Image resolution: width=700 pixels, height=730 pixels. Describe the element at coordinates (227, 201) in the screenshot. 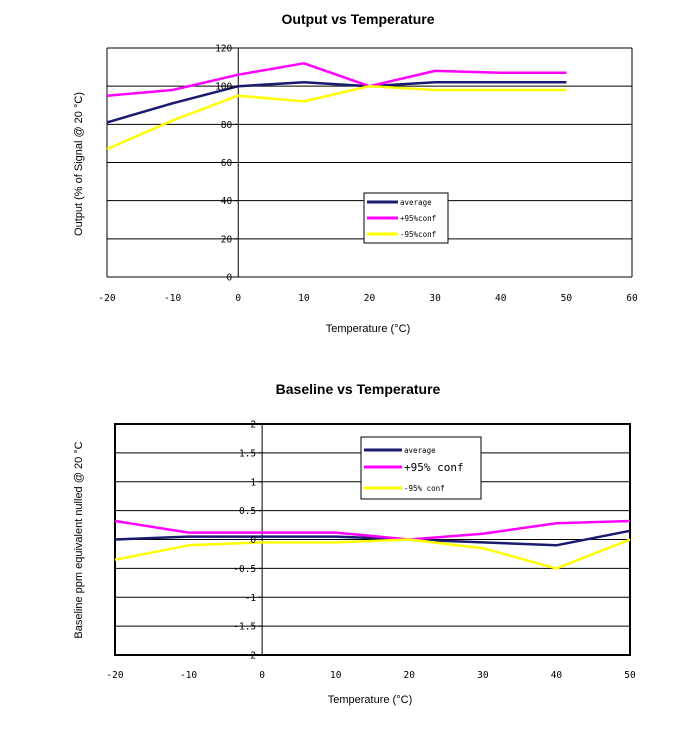

I see `c1-y-tick-label: 40` at that location.